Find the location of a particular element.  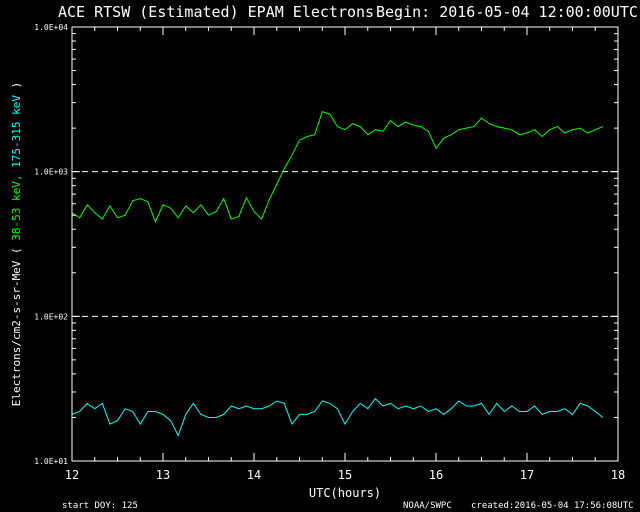

start-doy: start DOY: 125 is located at coordinates (100, 506).